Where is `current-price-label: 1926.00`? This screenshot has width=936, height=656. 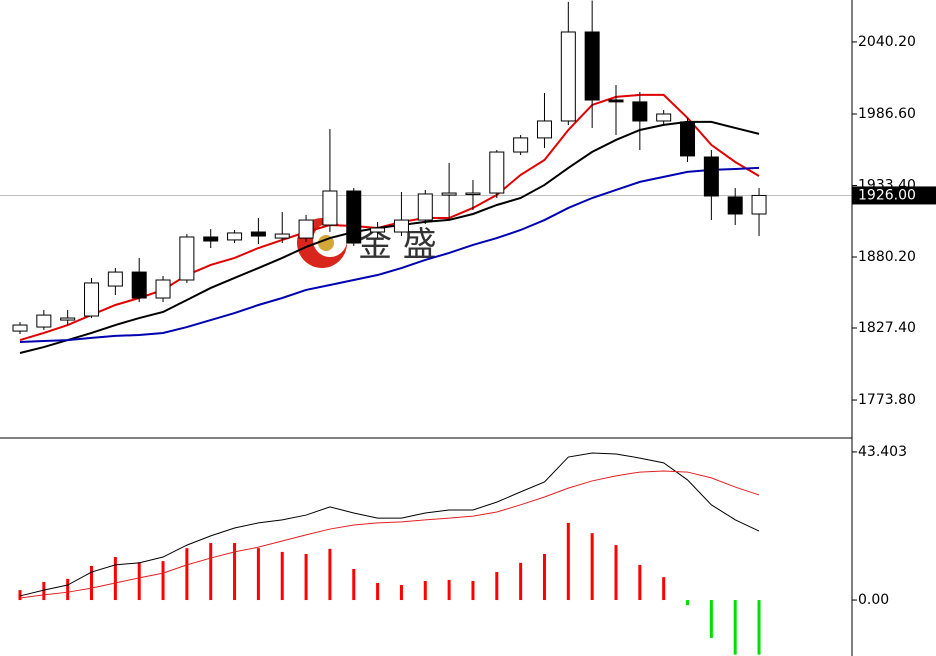 current-price-label: 1926.00 is located at coordinates (887, 195).